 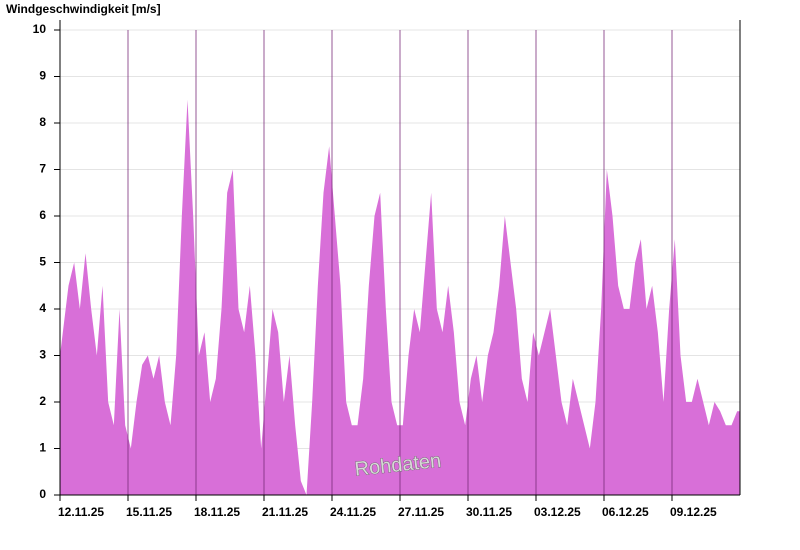 I want to click on y-tick-label: 8, so click(x=42, y=122).